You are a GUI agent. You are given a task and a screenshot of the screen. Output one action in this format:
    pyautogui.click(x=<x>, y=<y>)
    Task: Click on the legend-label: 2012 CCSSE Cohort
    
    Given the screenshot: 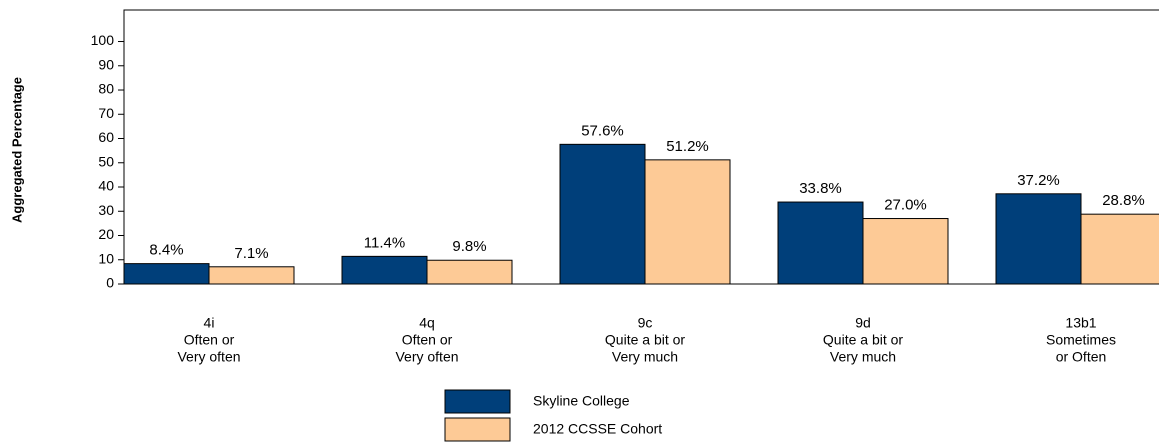 What is the action you would take?
    pyautogui.click(x=597, y=429)
    